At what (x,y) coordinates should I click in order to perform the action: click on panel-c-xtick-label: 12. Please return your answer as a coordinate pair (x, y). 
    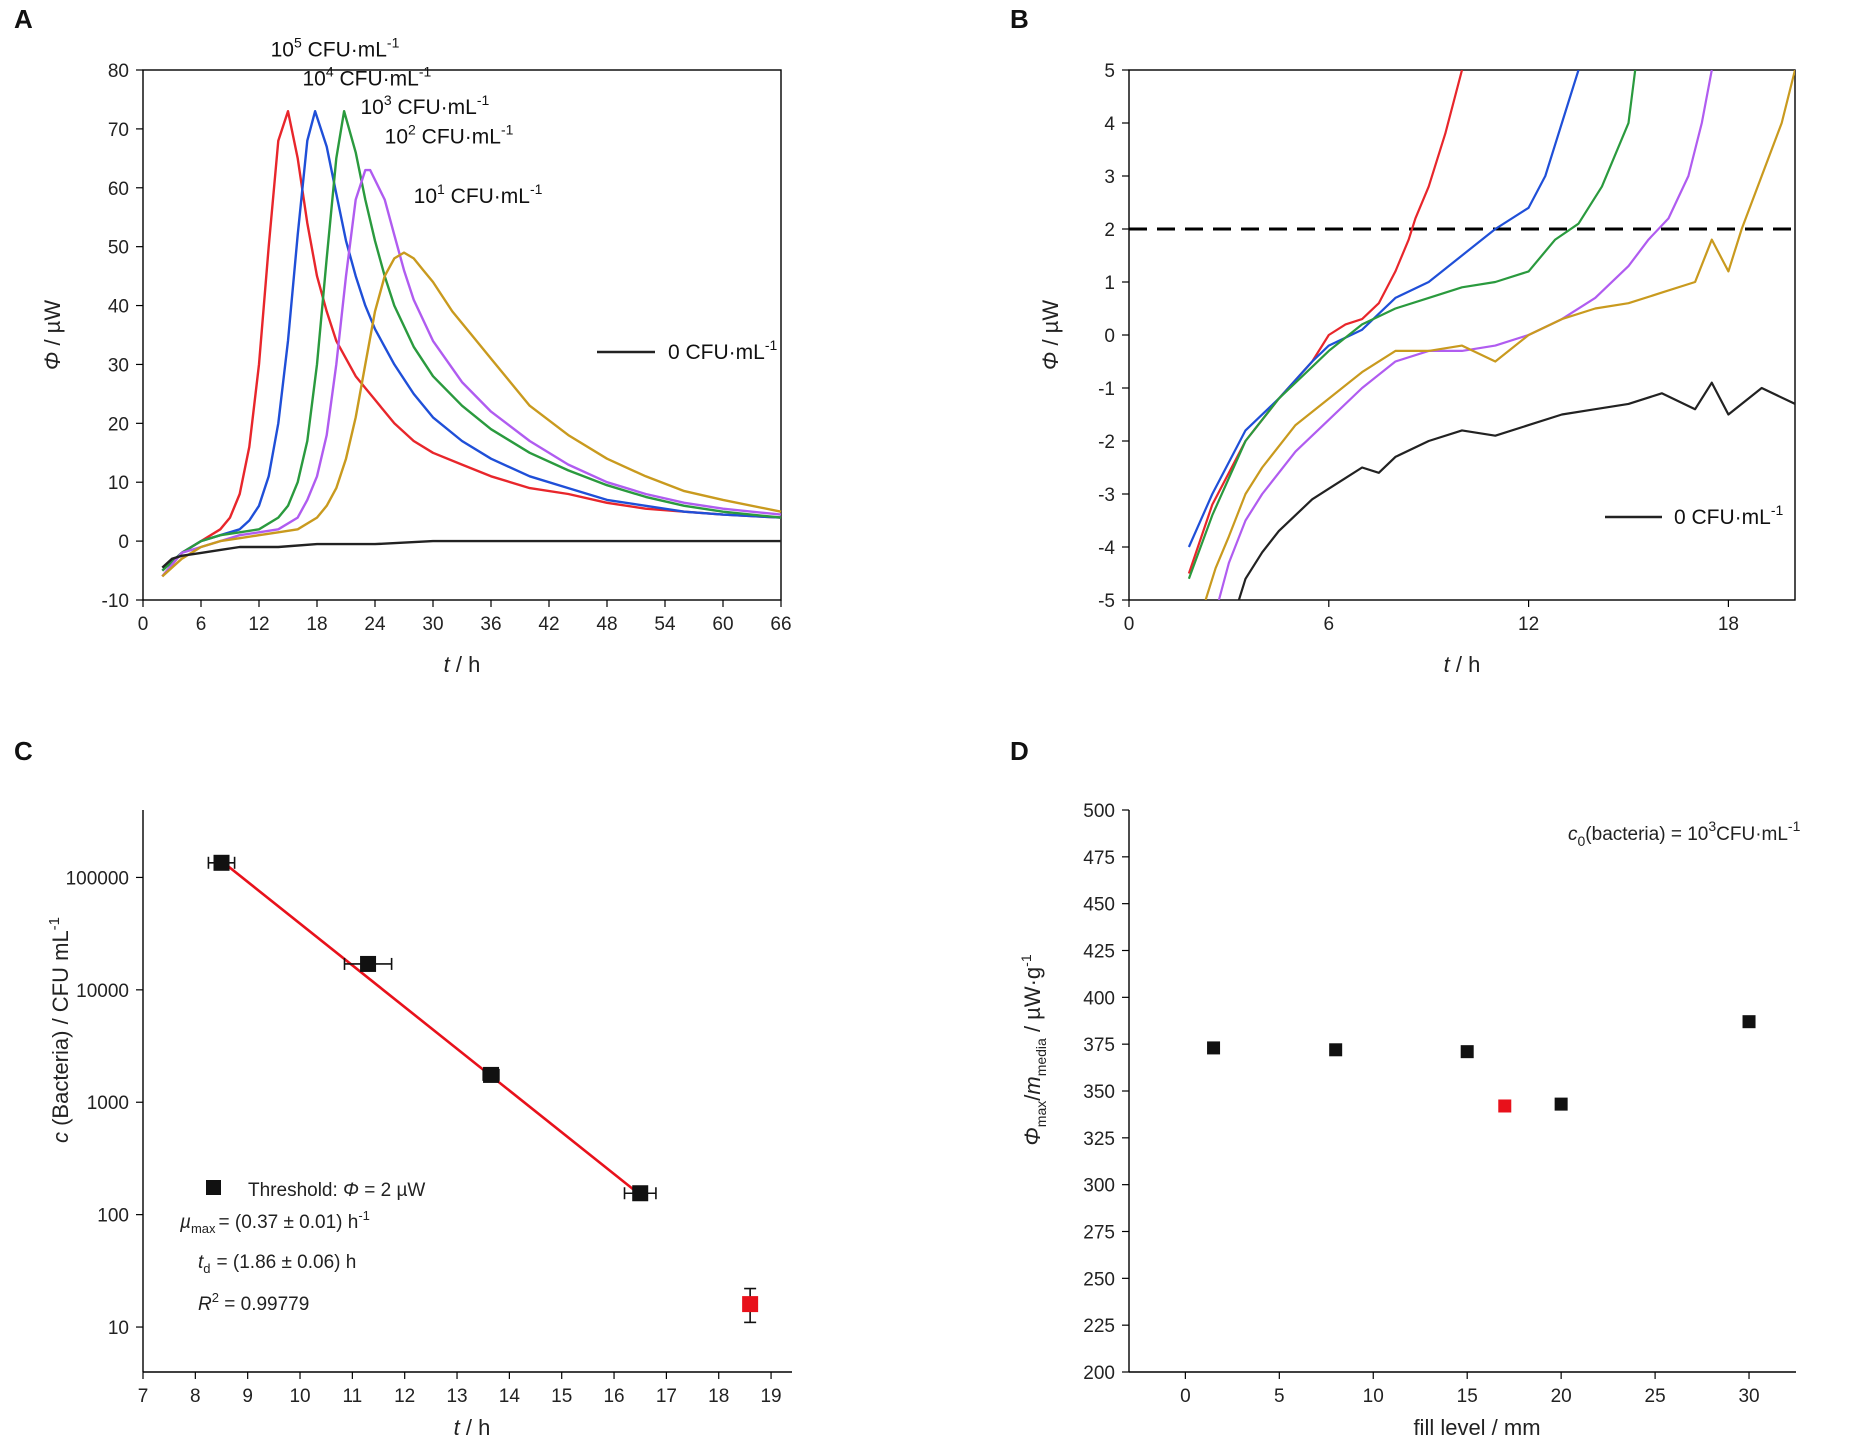
    Looking at the image, I should click on (404, 1396).